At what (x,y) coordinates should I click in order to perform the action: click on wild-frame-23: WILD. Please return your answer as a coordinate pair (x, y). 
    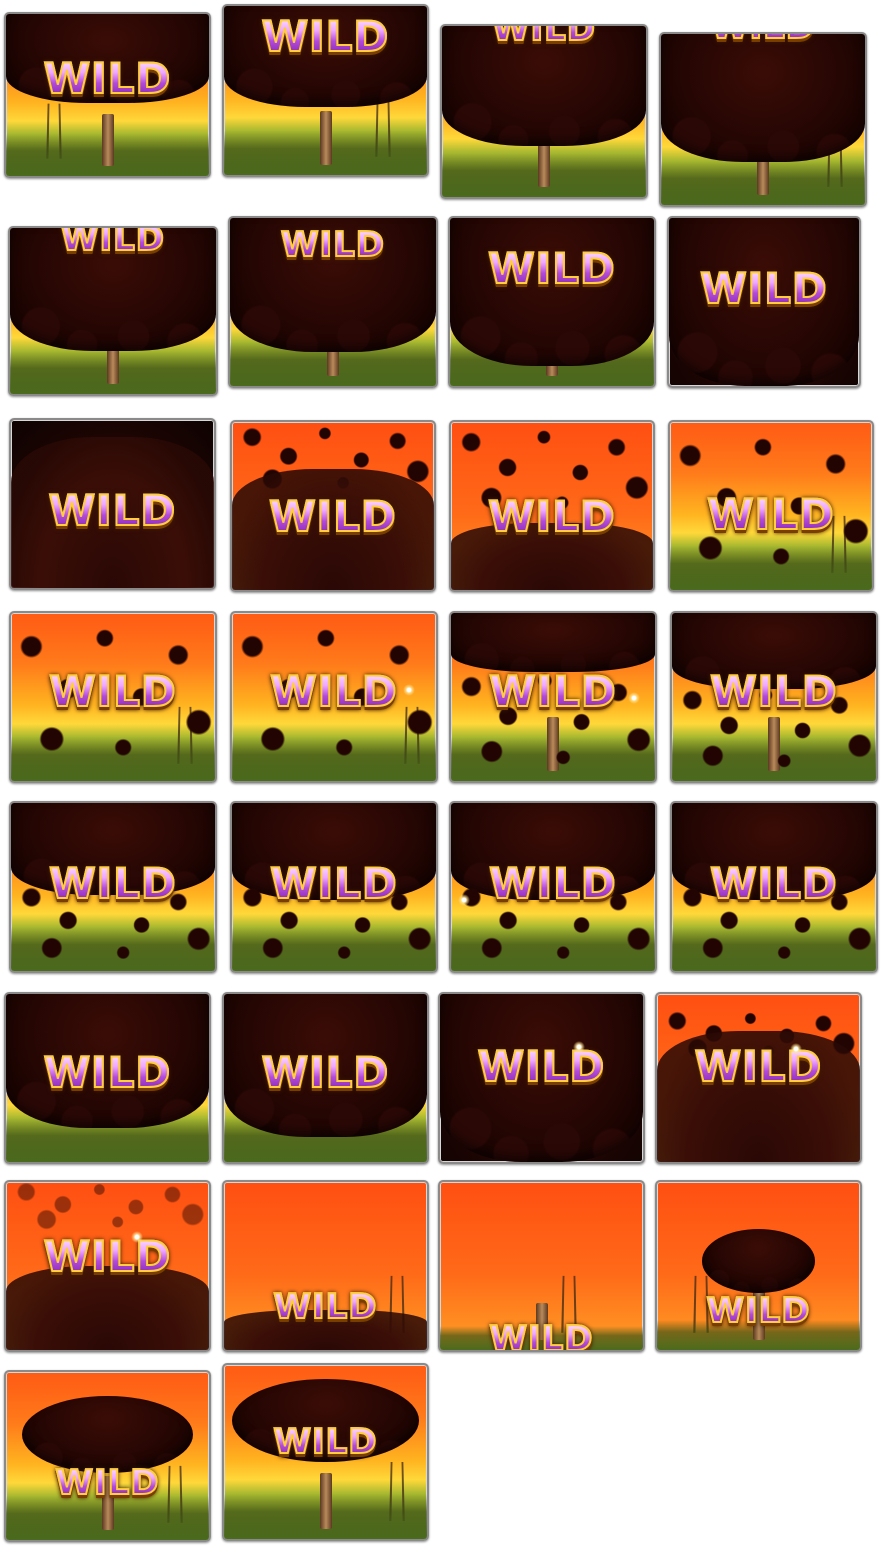
    Looking at the image, I should click on (541, 1078).